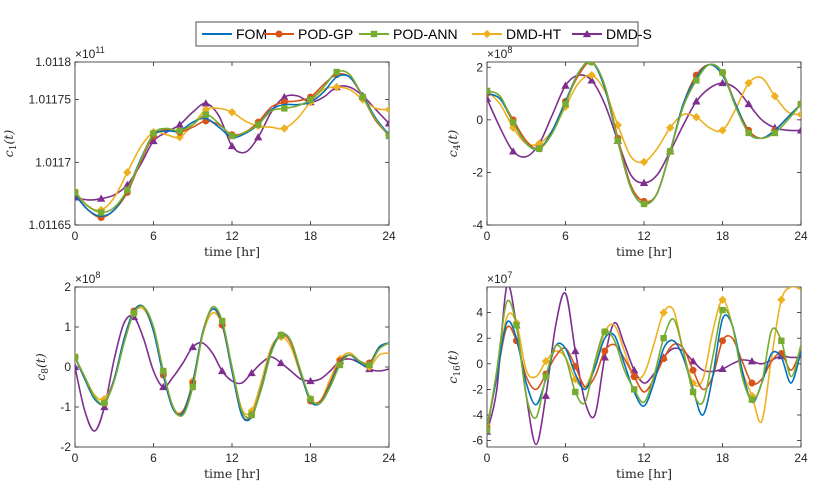 This screenshot has width=830, height=493. What do you see at coordinates (42, 367) in the screenshot?
I see `y-axis-label: c8(t)` at bounding box center [42, 367].